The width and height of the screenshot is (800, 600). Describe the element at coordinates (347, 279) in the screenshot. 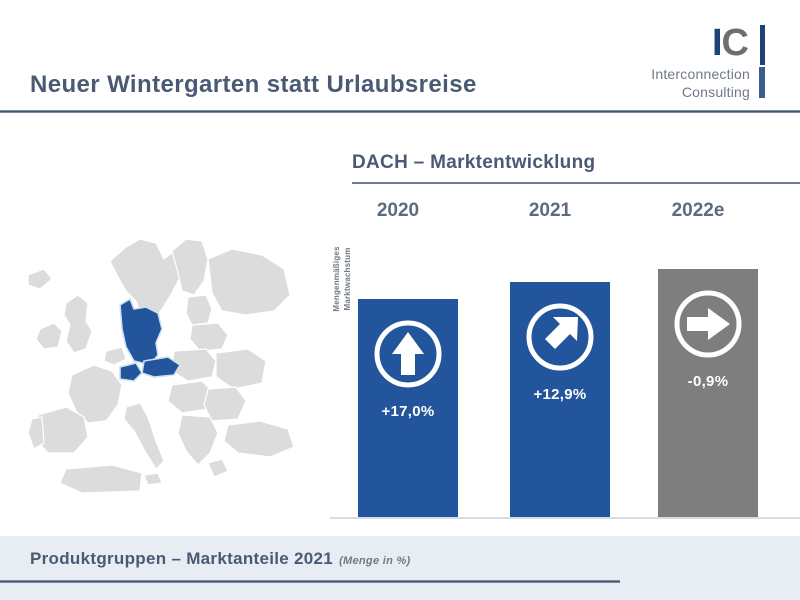

I see `y-axis-label-line2: Marktwachstum` at that location.